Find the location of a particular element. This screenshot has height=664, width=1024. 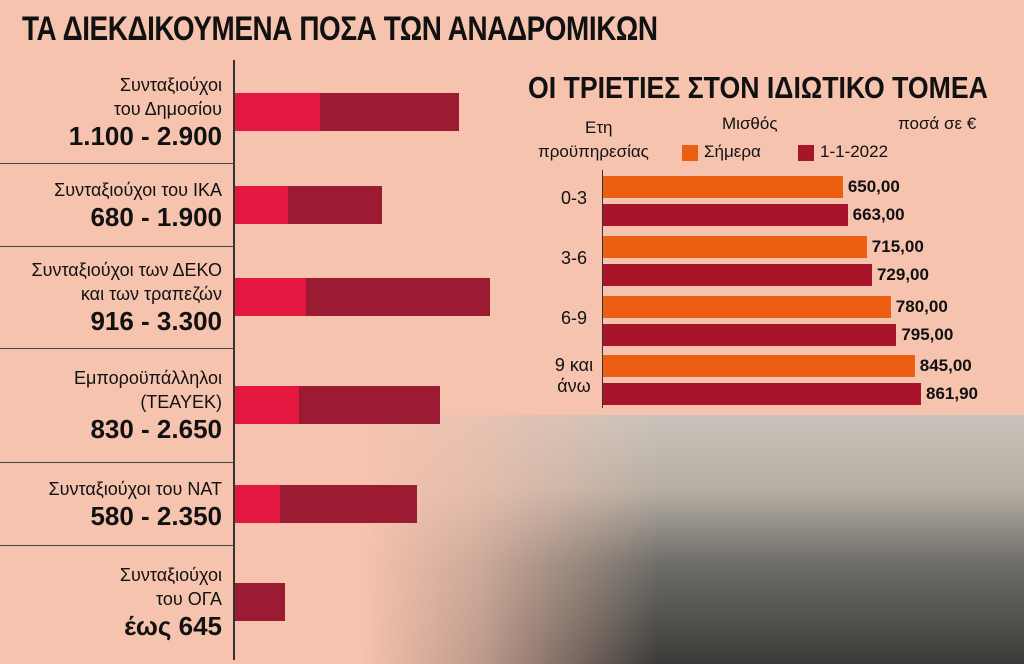

legend-swatch-today is located at coordinates (690, 153).